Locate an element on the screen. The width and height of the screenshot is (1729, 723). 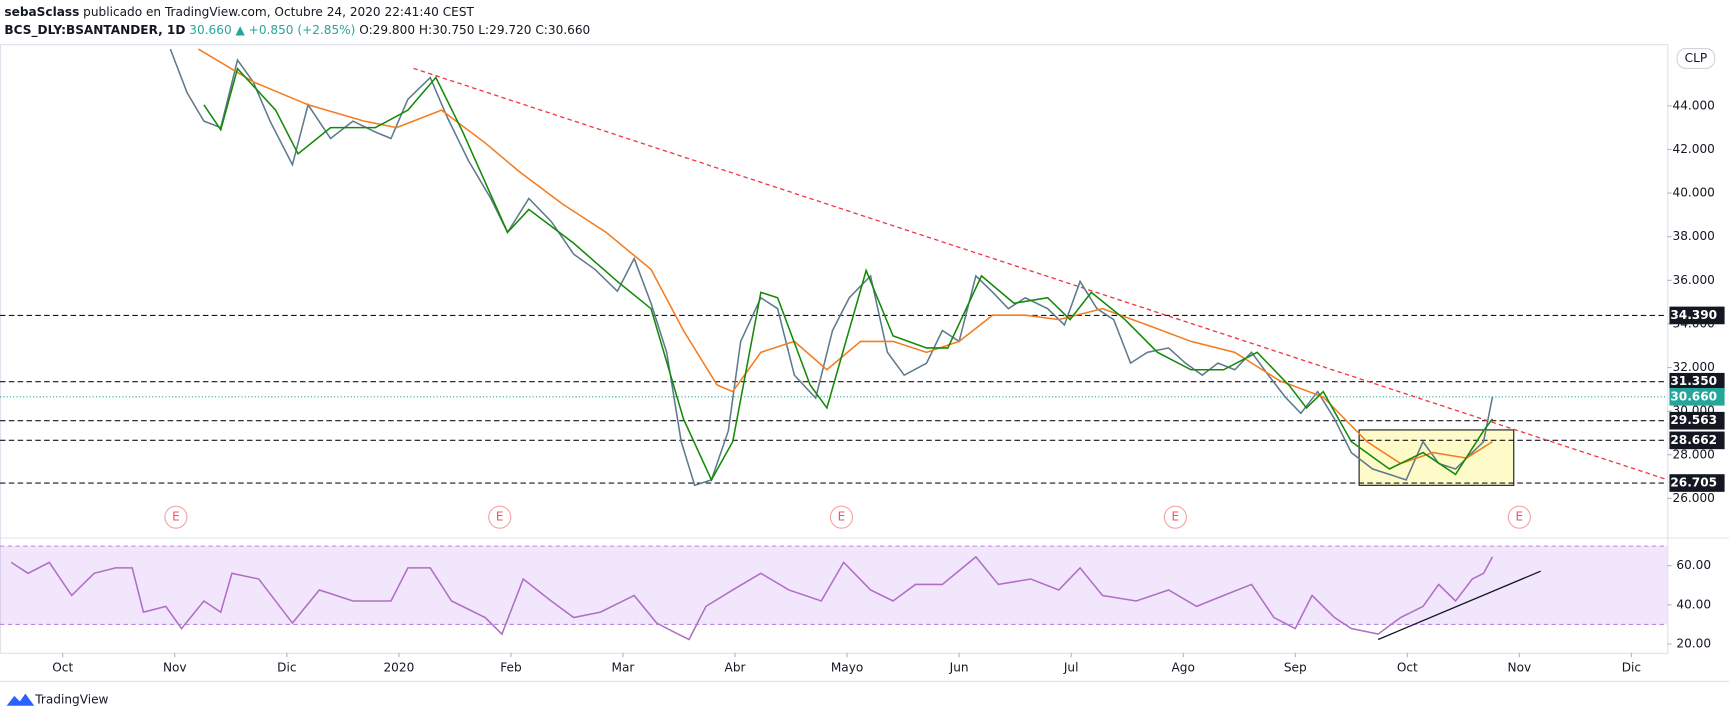
x-tick-label: Sep is located at coordinates (1295, 668).